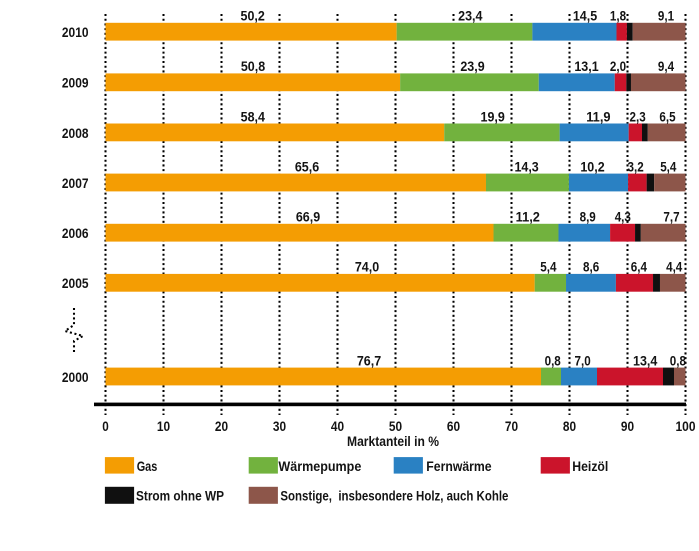 The width and height of the screenshot is (699, 551). What do you see at coordinates (686, 427) in the screenshot?
I see `svg-text: 100` at bounding box center [686, 427].